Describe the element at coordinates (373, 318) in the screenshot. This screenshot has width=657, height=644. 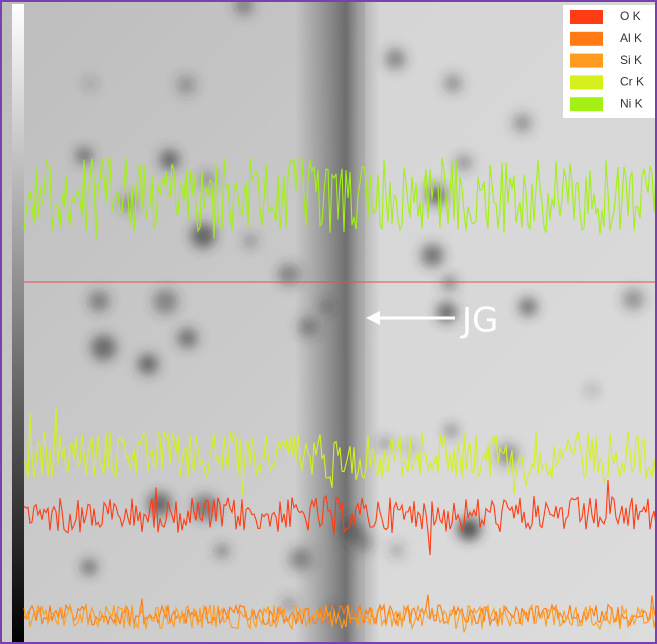
I see `arrow-head` at that location.